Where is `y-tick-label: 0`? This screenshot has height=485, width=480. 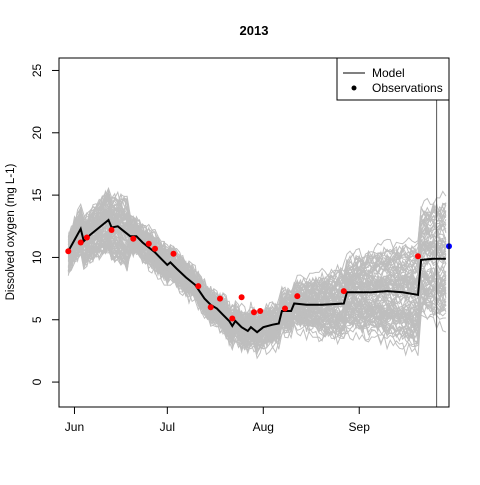
y-tick-label: 0 is located at coordinates (37, 381).